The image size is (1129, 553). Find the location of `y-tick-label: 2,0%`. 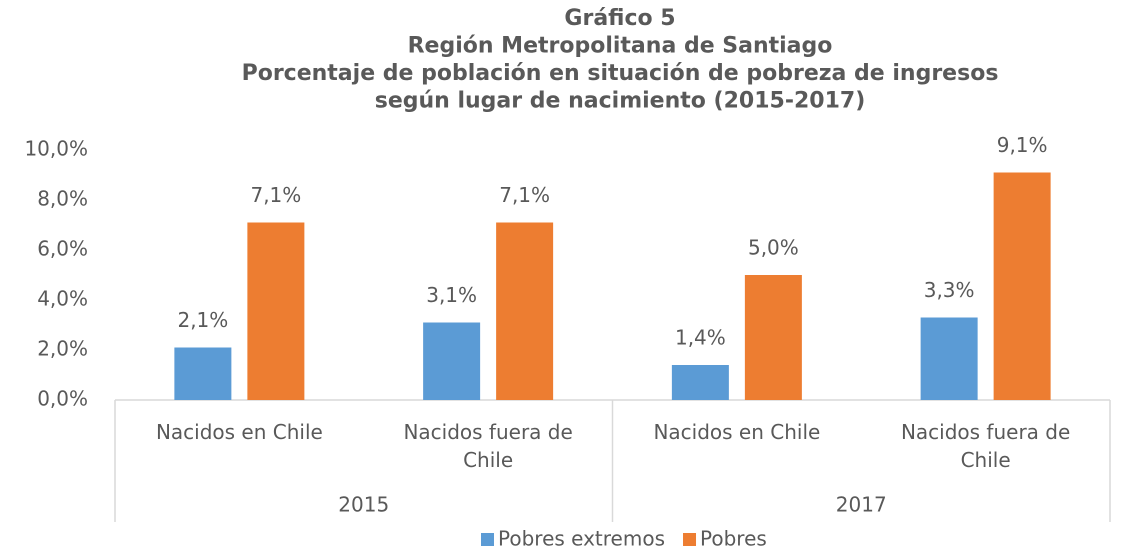

y-tick-label: 2,0% is located at coordinates (62, 349).